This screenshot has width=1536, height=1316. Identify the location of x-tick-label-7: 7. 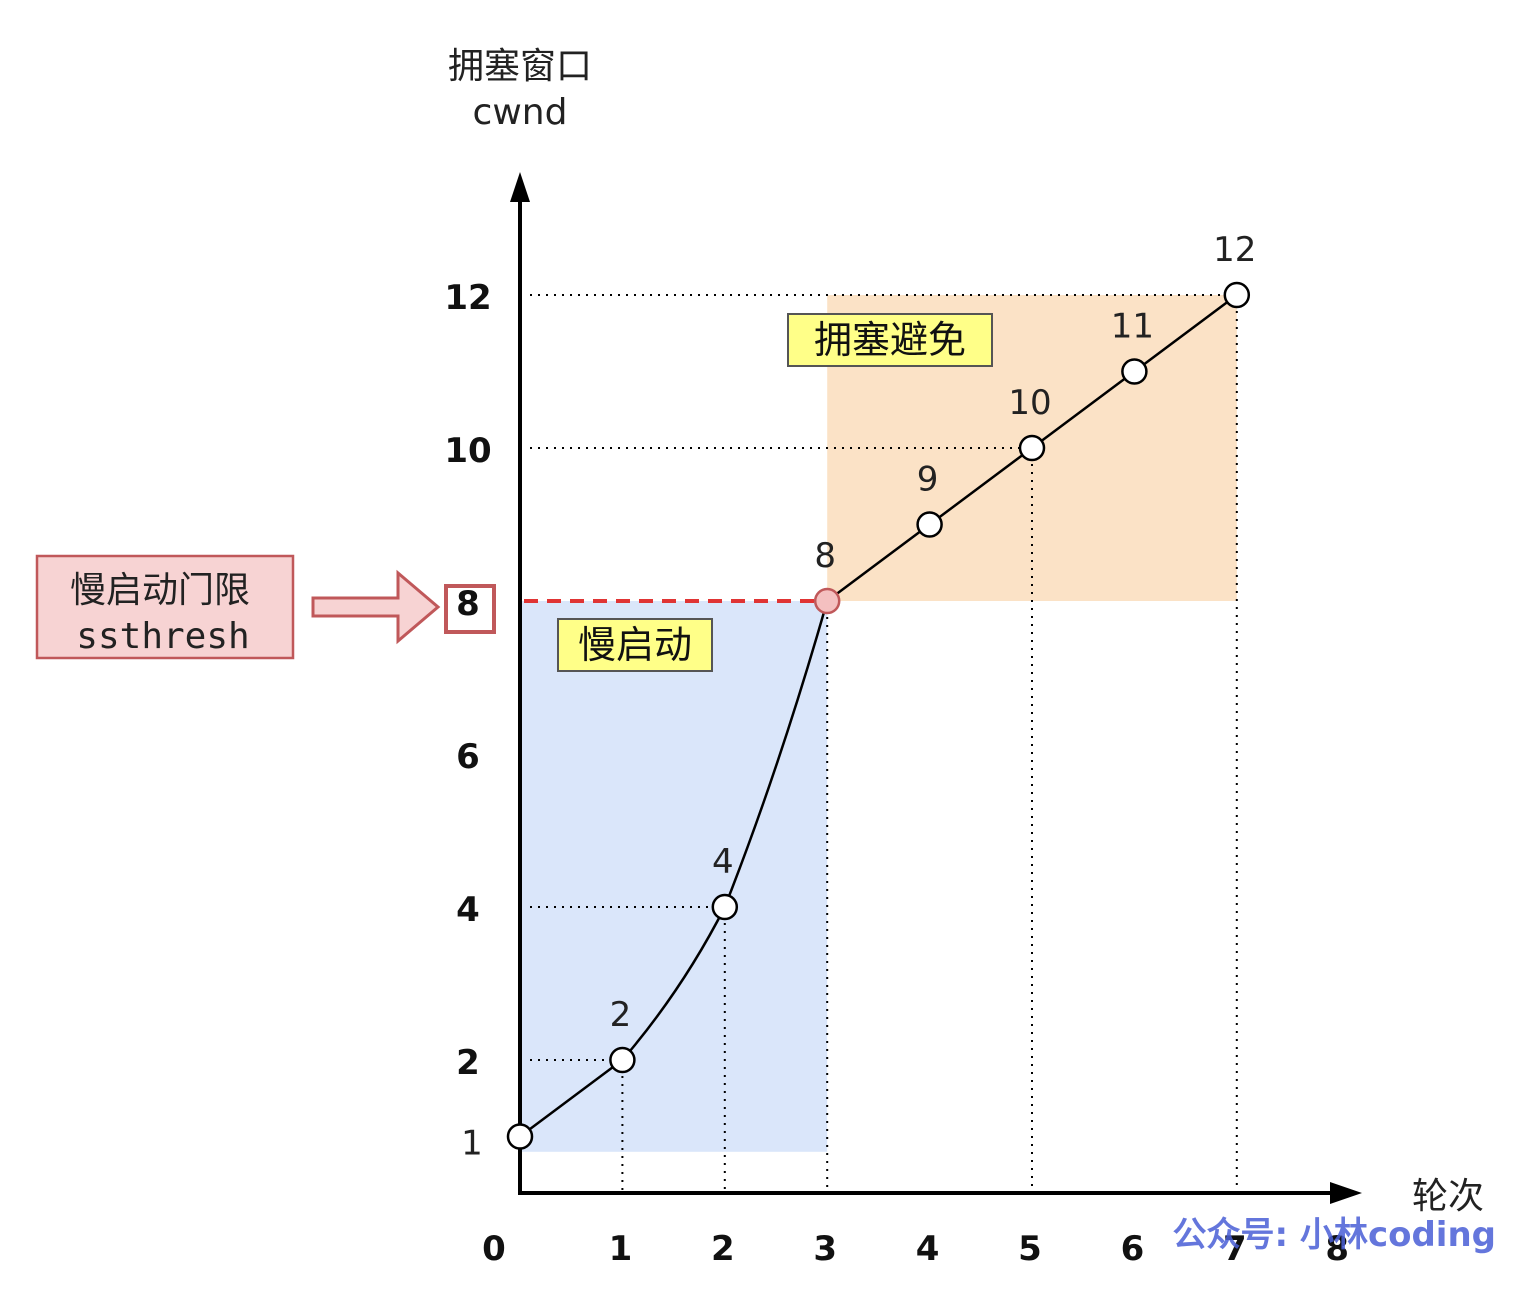
(1235, 1249).